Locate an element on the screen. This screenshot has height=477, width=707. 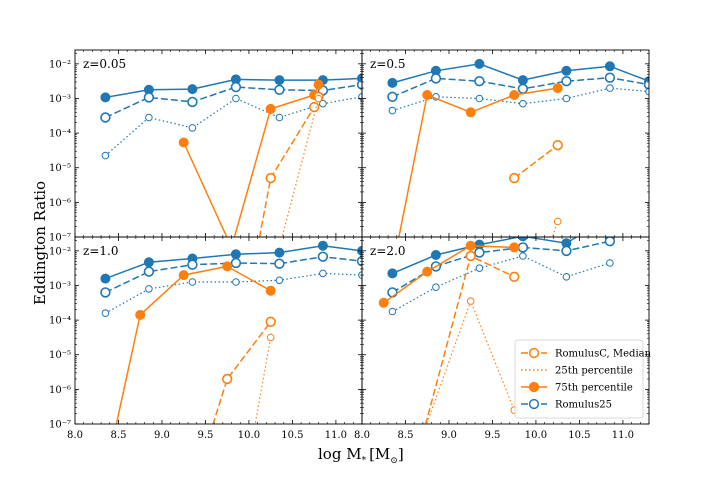
y-tick-label: 10⁻⁷ is located at coordinates (60, 238).